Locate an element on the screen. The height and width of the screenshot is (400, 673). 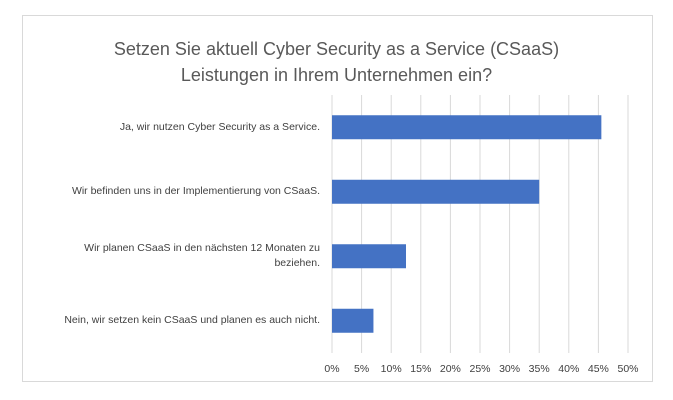
x-tick-label: 30% is located at coordinates (510, 369).